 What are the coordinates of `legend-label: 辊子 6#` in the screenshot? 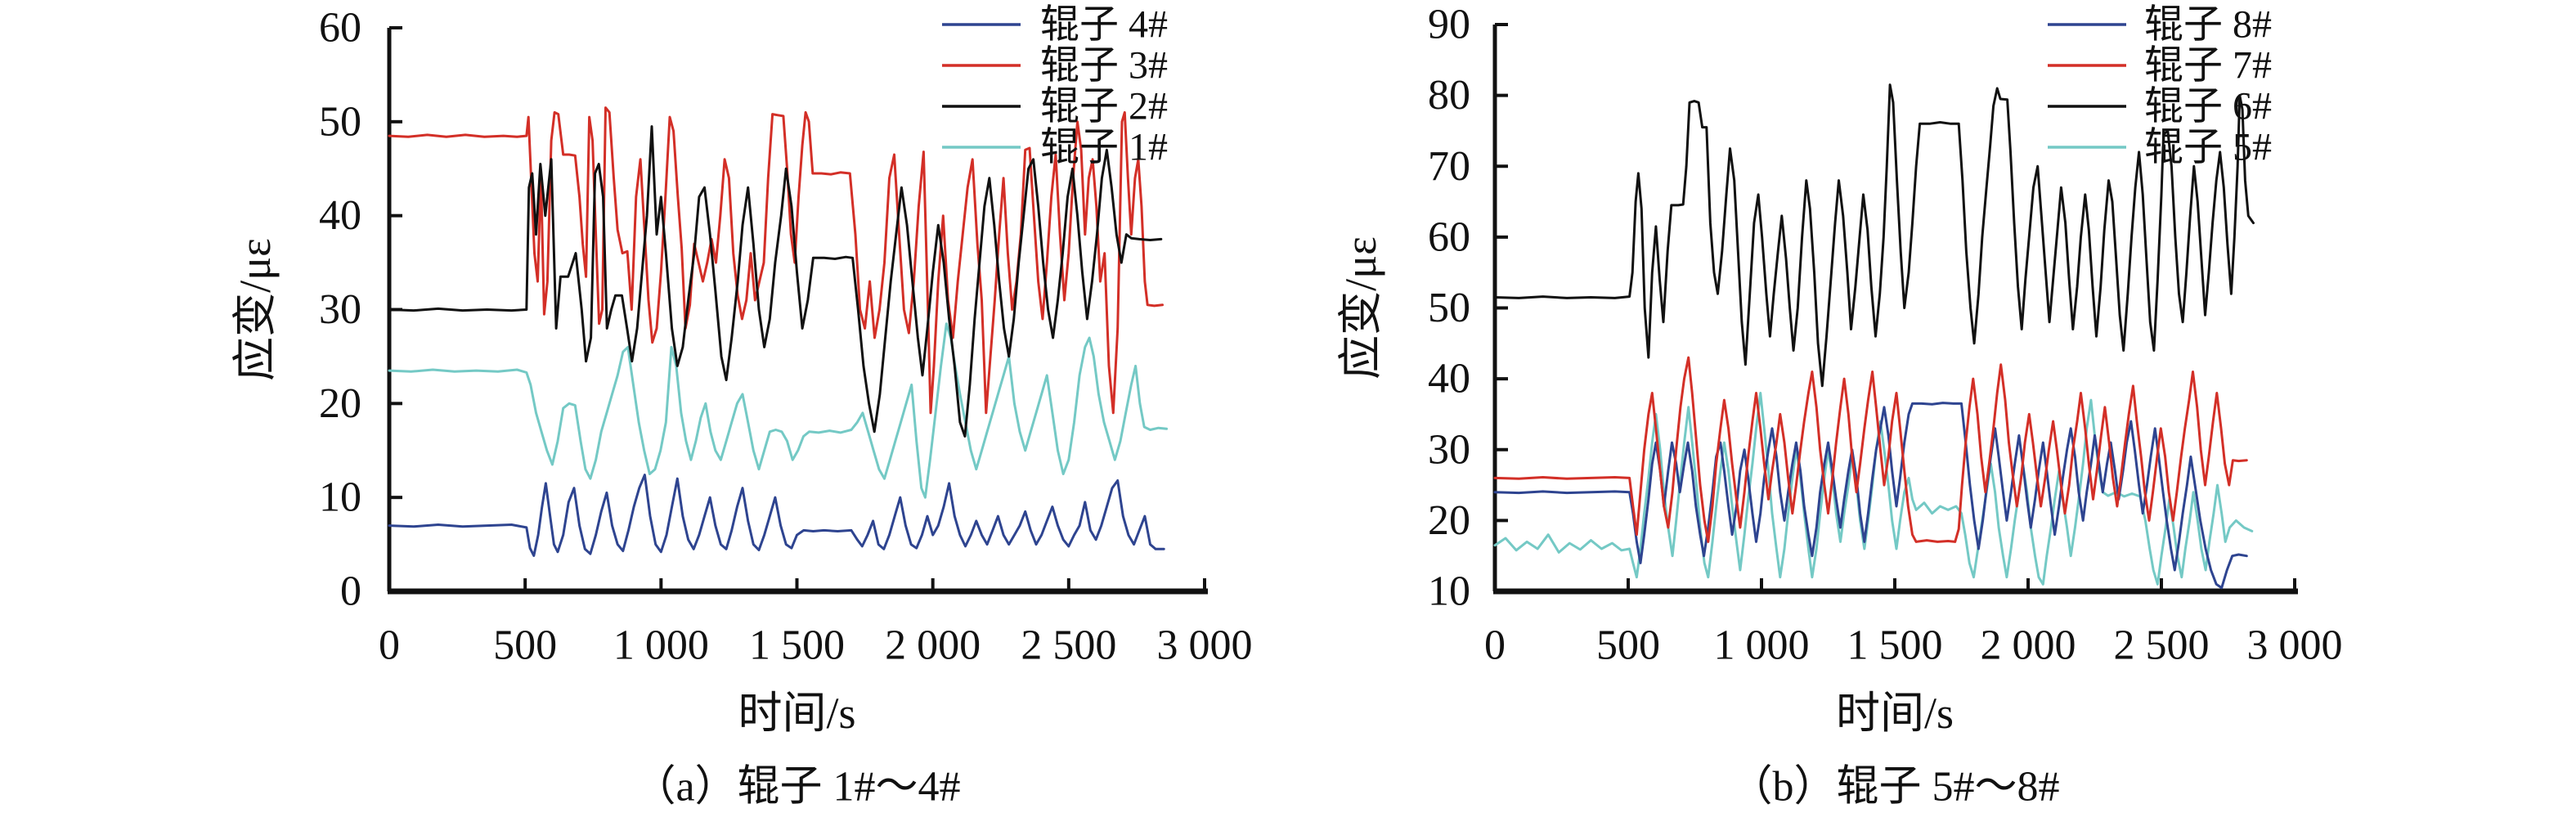 It's located at (2208, 106).